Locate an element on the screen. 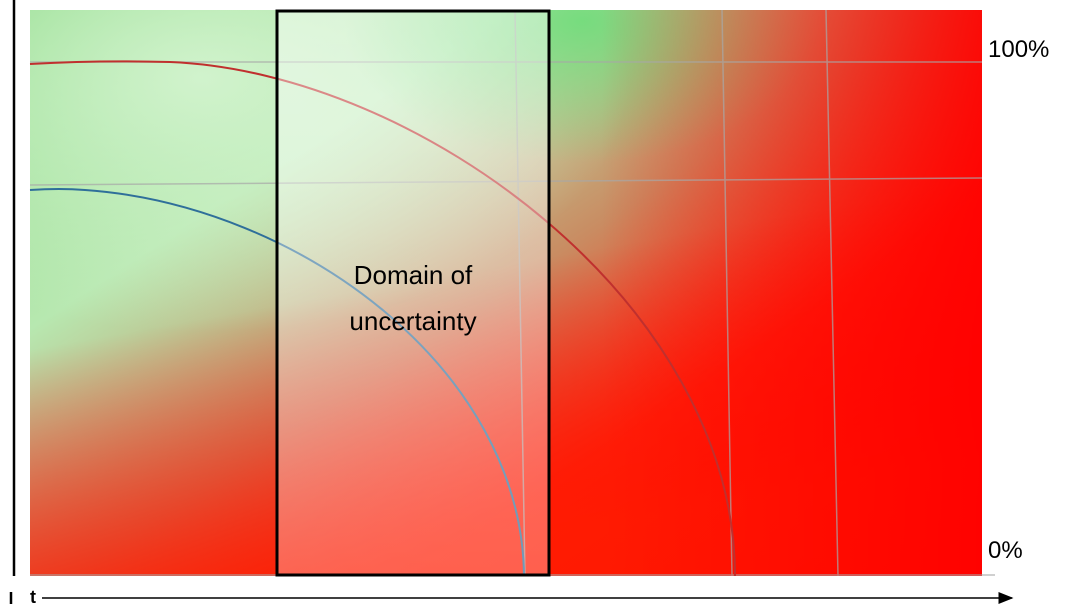 The height and width of the screenshot is (606, 1073). percent-label-0: 0% is located at coordinates (1005, 550).